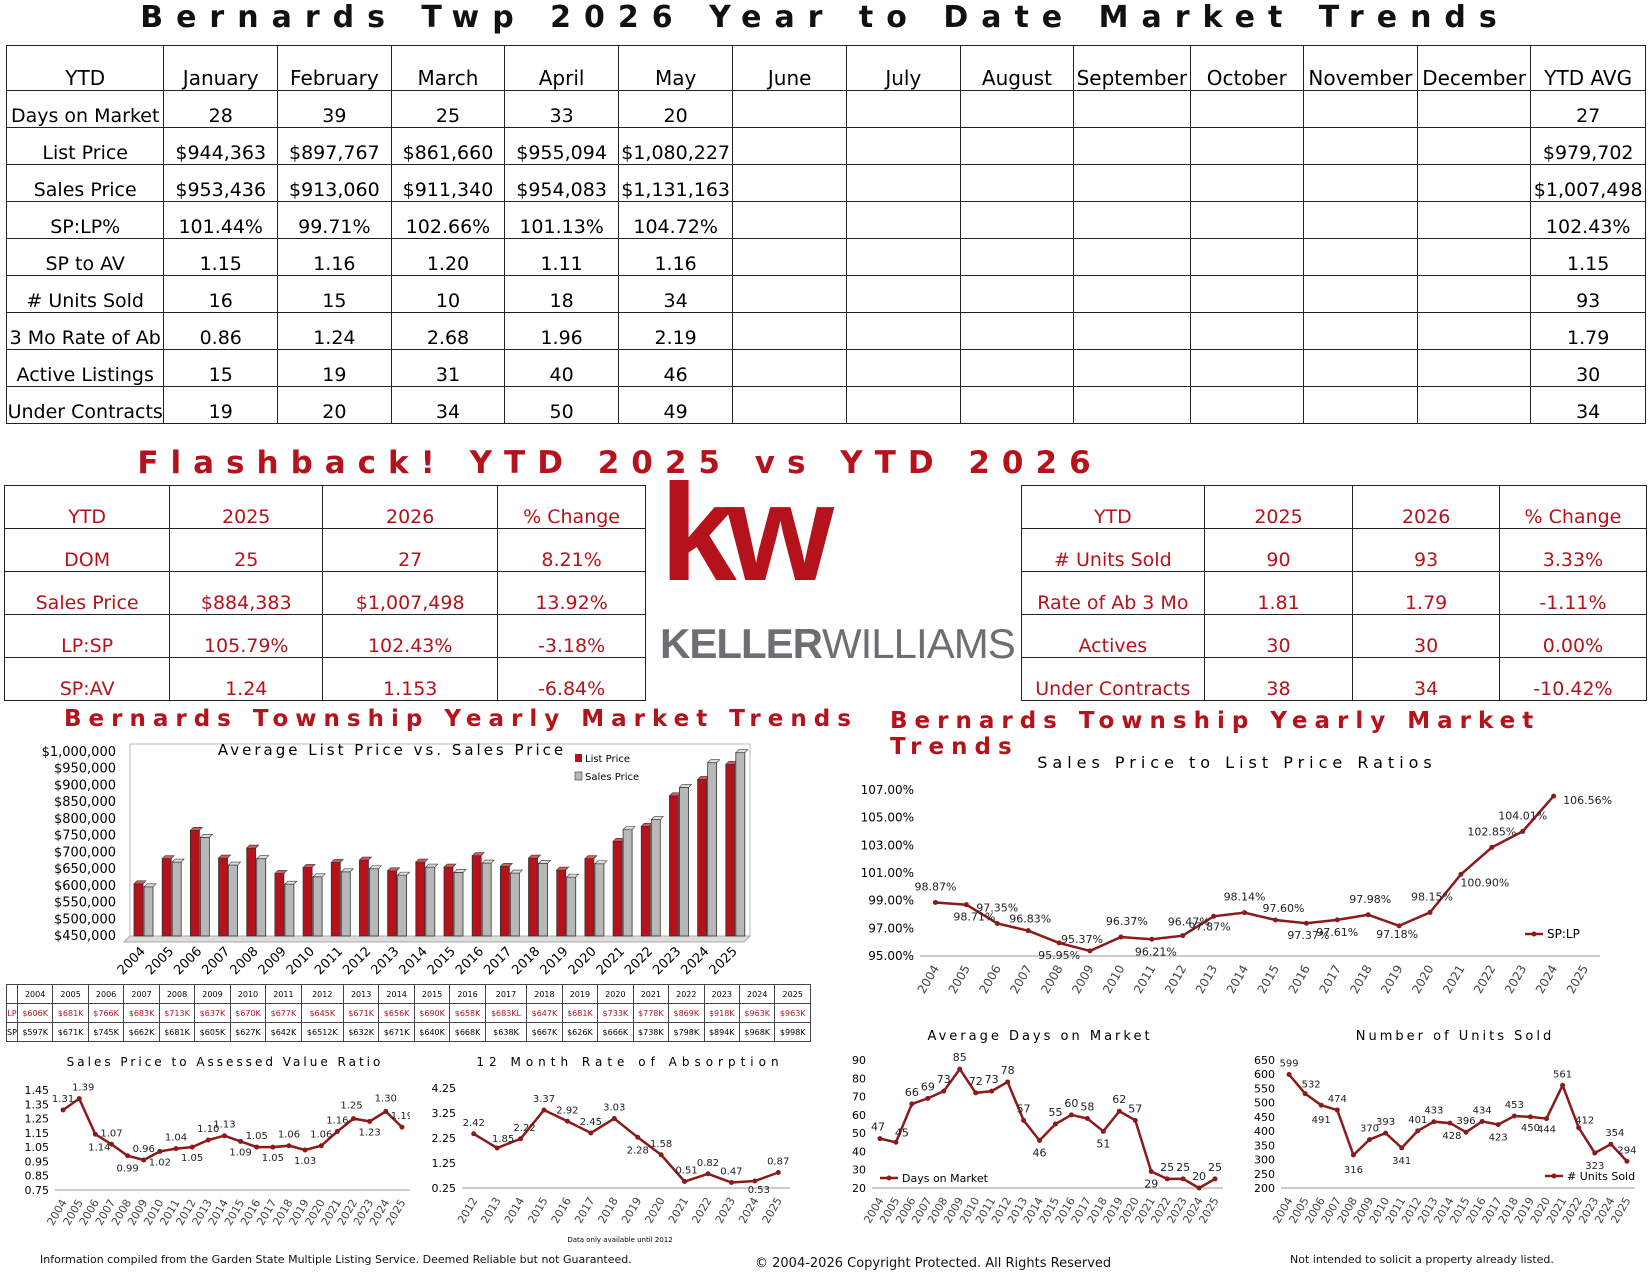 The width and height of the screenshot is (1650, 1275). I want to click on table-cell: 16, so click(221, 294).